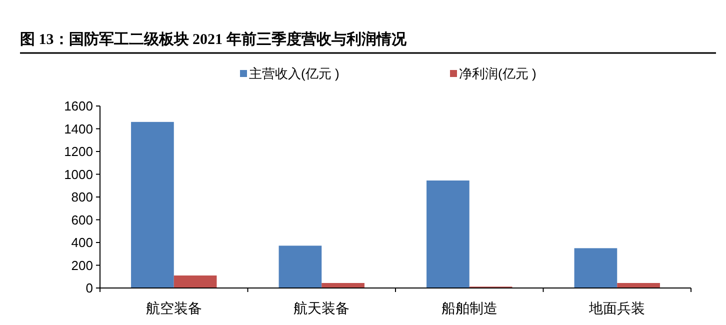 The width and height of the screenshot is (726, 325). Describe the element at coordinates (82, 220) in the screenshot. I see `y-tick-label: 600` at that location.